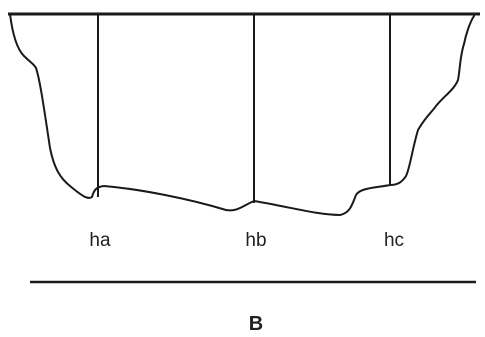 The width and height of the screenshot is (485, 337). Describe the element at coordinates (255, 240) in the screenshot. I see `label-hb: hb` at that location.